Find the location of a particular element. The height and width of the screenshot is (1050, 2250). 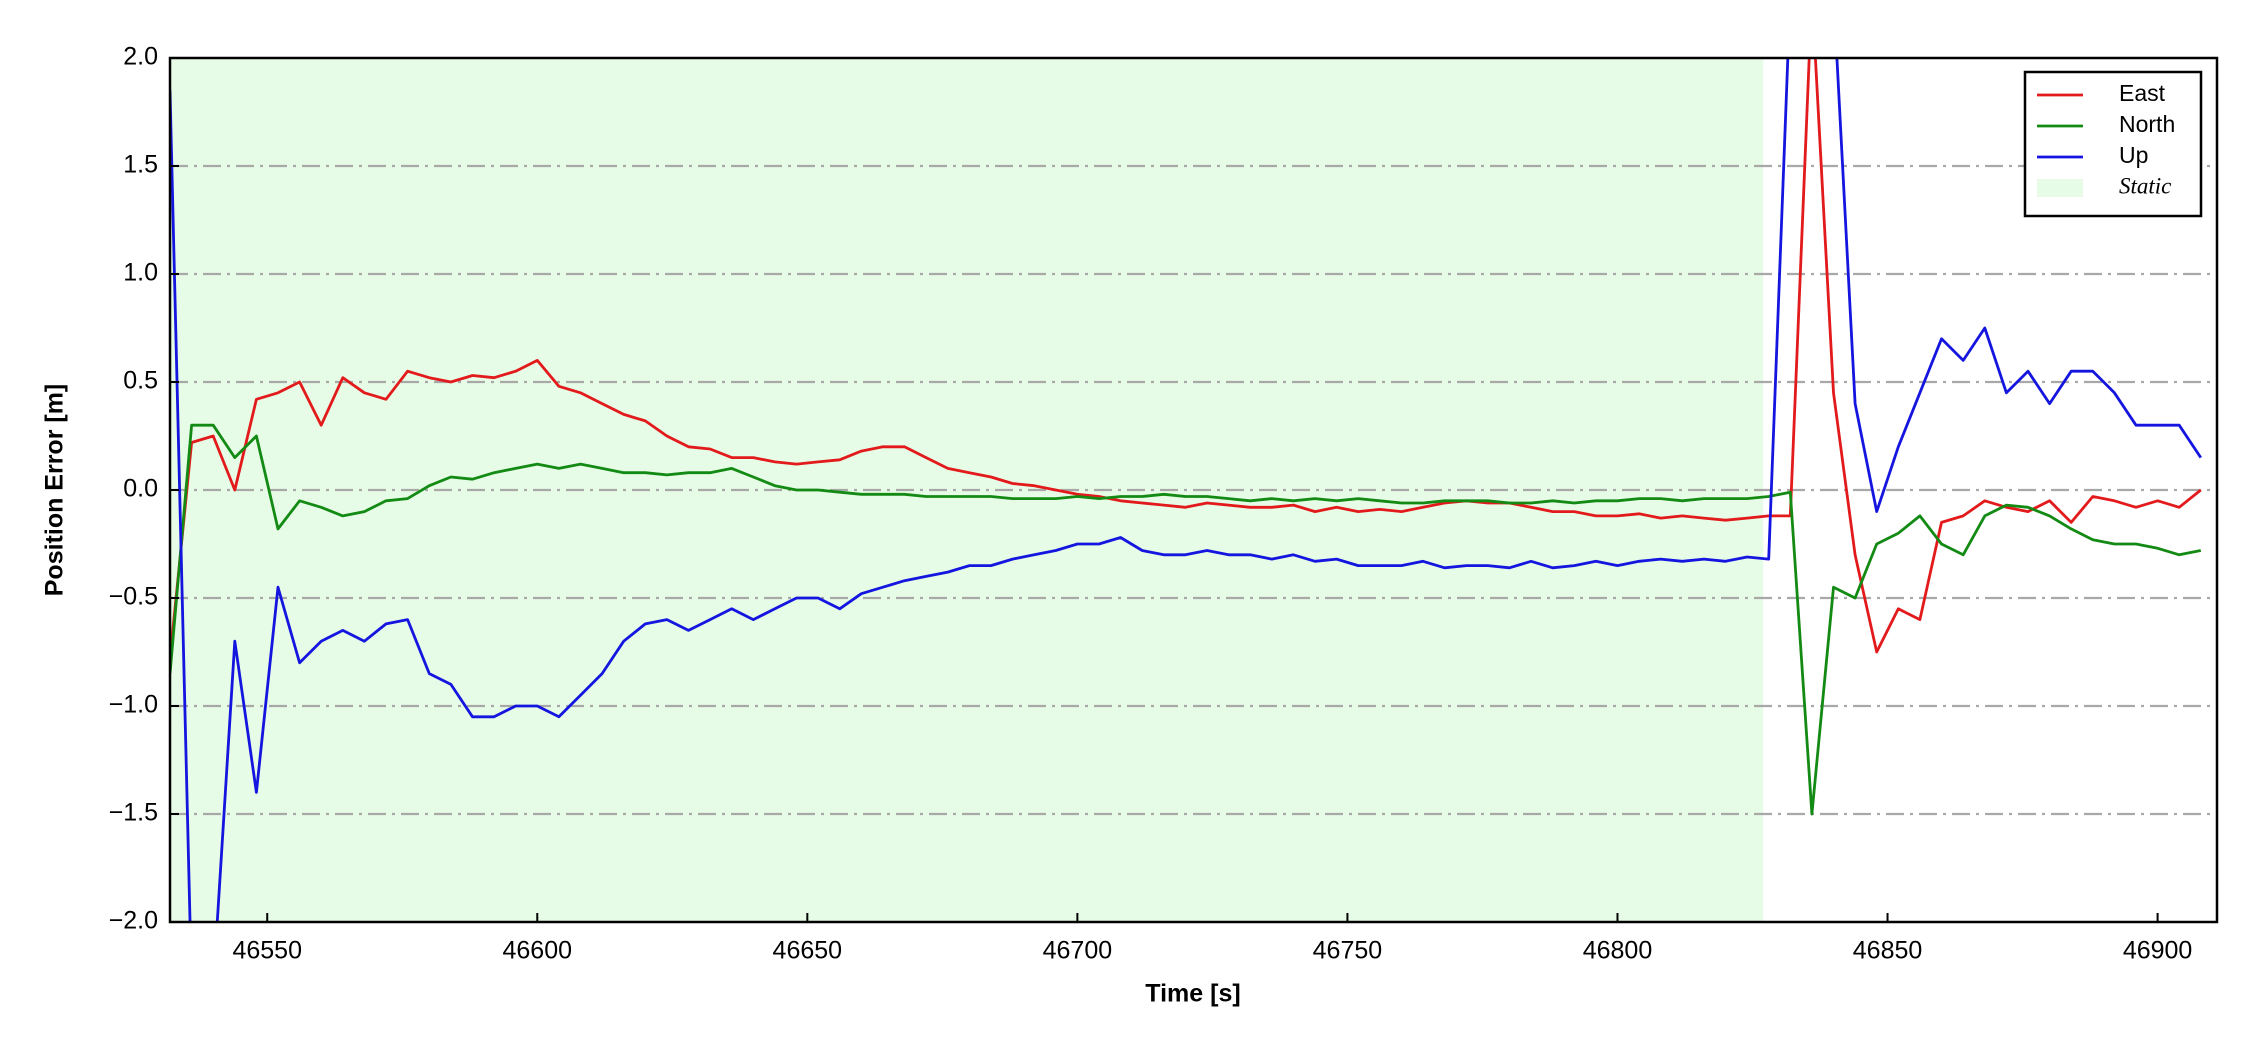

legend-label: East is located at coordinates (2142, 93).